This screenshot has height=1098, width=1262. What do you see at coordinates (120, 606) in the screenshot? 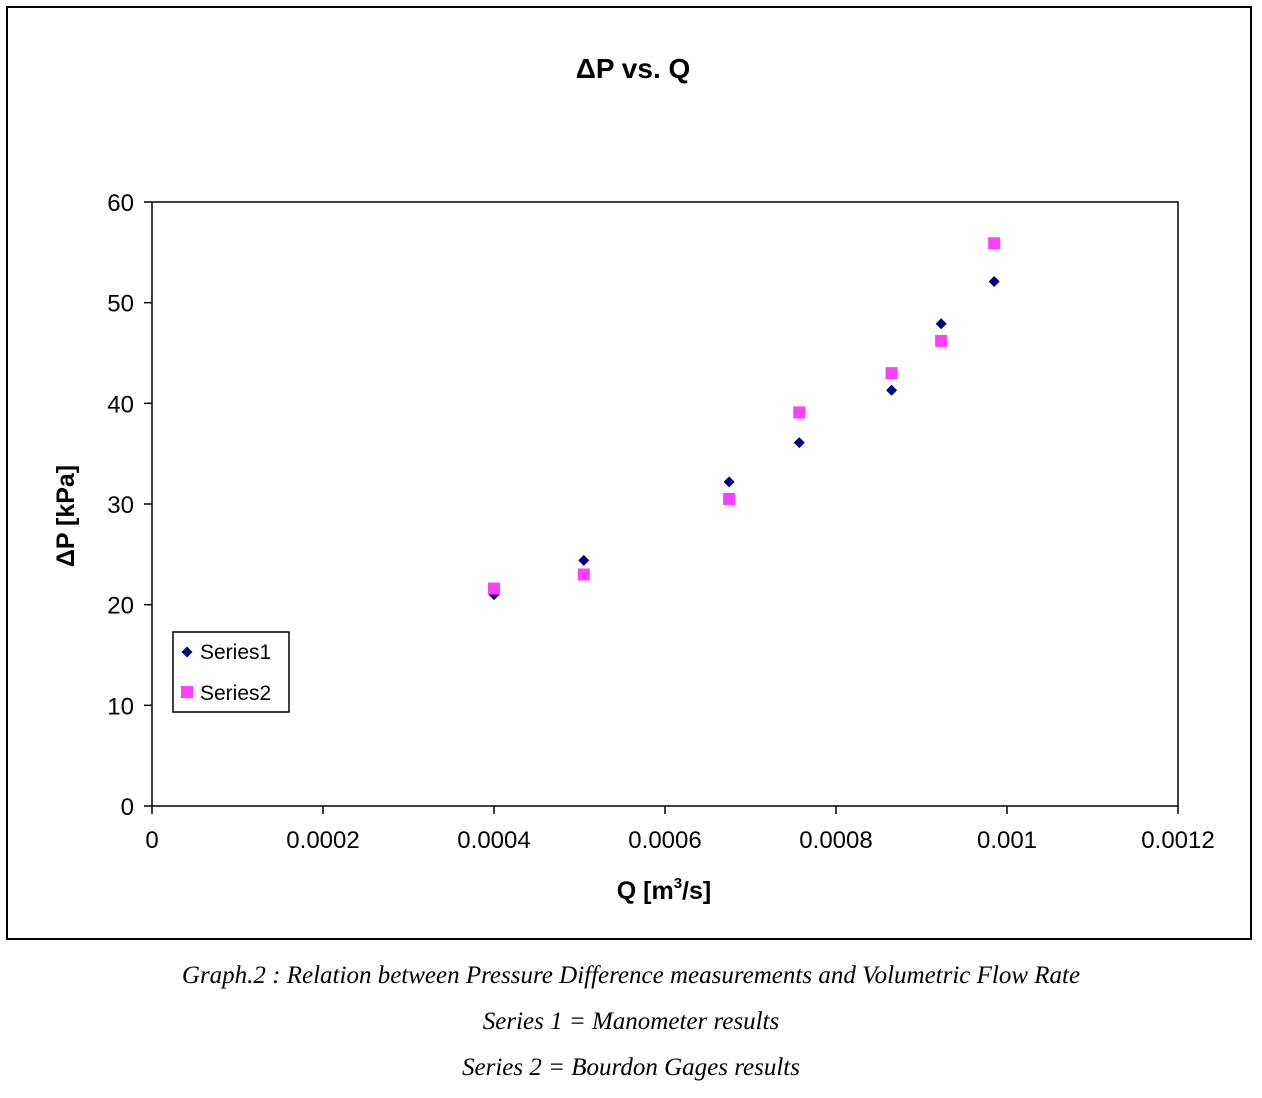
I see `y-tick-label: 20` at bounding box center [120, 606].